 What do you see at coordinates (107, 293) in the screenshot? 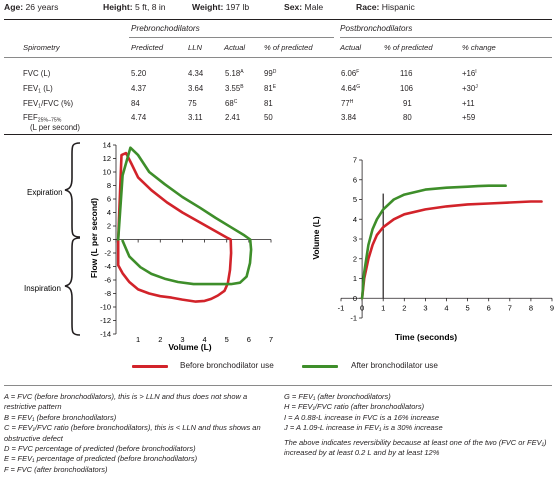
I see `y-tick-label: -8` at bounding box center [107, 293].